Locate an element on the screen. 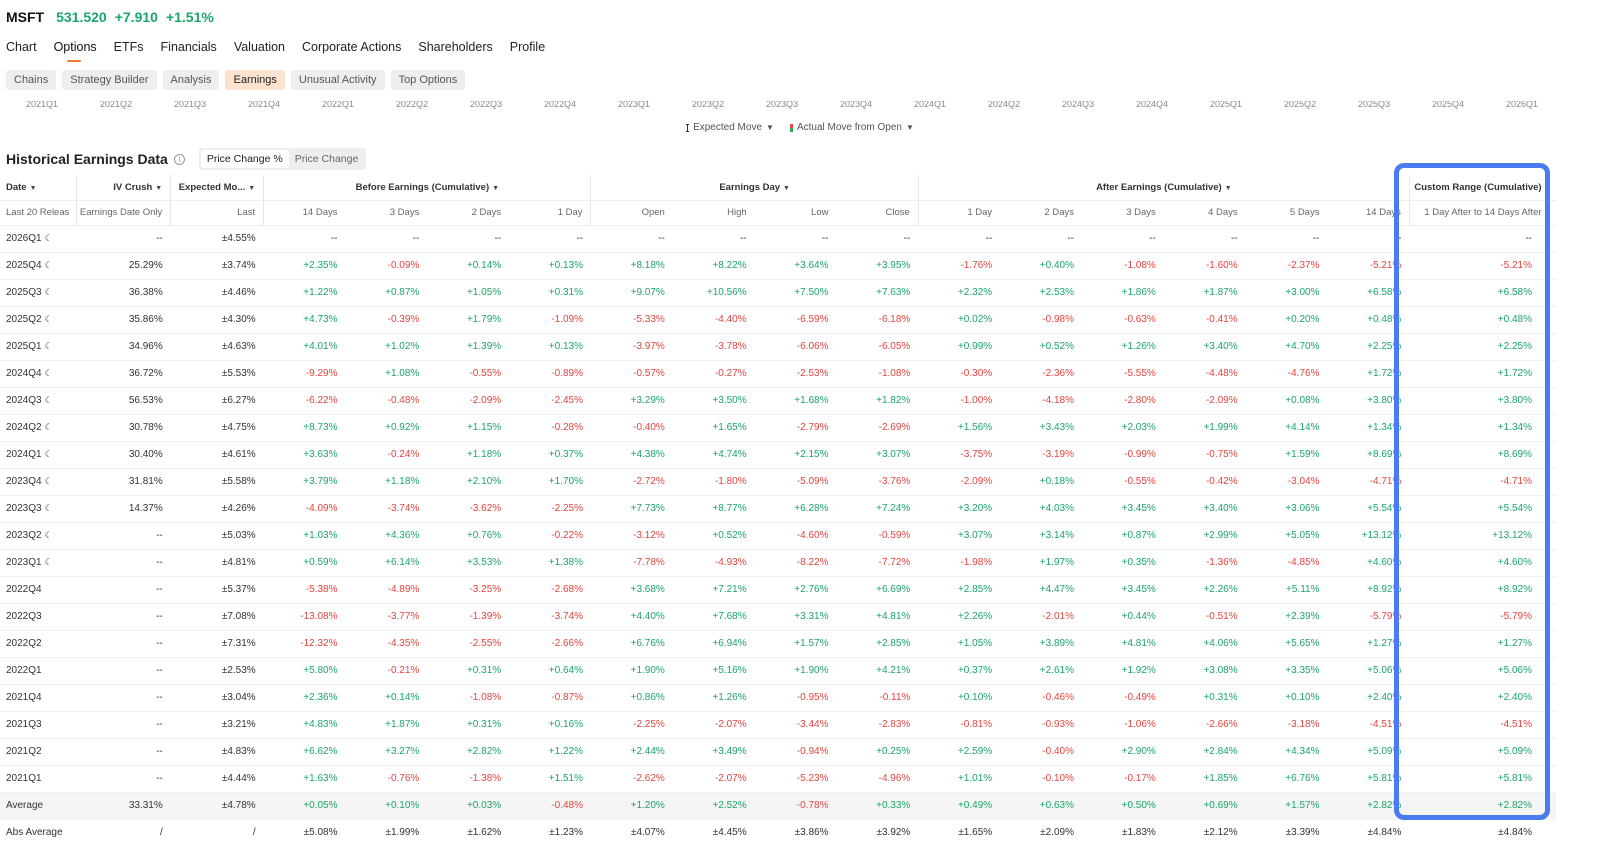 Image resolution: width=1600 pixels, height=866 pixels. table-cell: +0.87% is located at coordinates (1122, 535).